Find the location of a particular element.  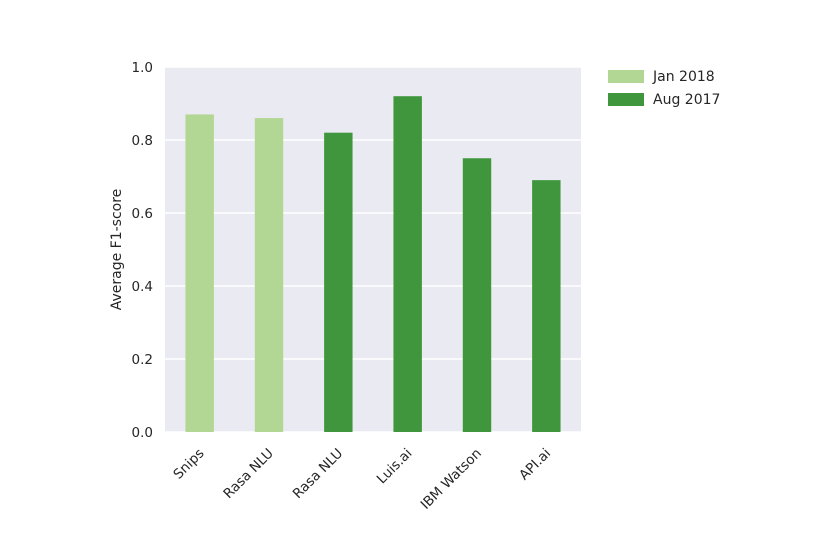

x-tick-label: Snips is located at coordinates (188, 464).